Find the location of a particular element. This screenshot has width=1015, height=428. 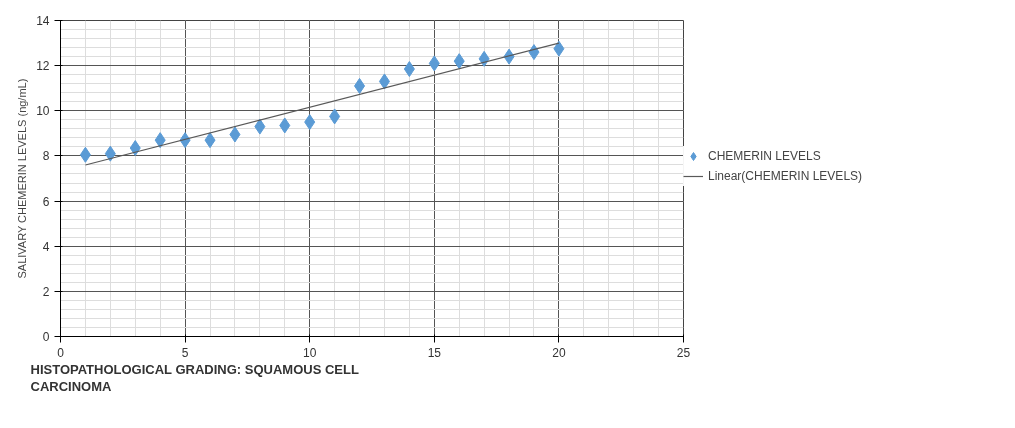

y-tick-label: 12 is located at coordinates (43, 66).